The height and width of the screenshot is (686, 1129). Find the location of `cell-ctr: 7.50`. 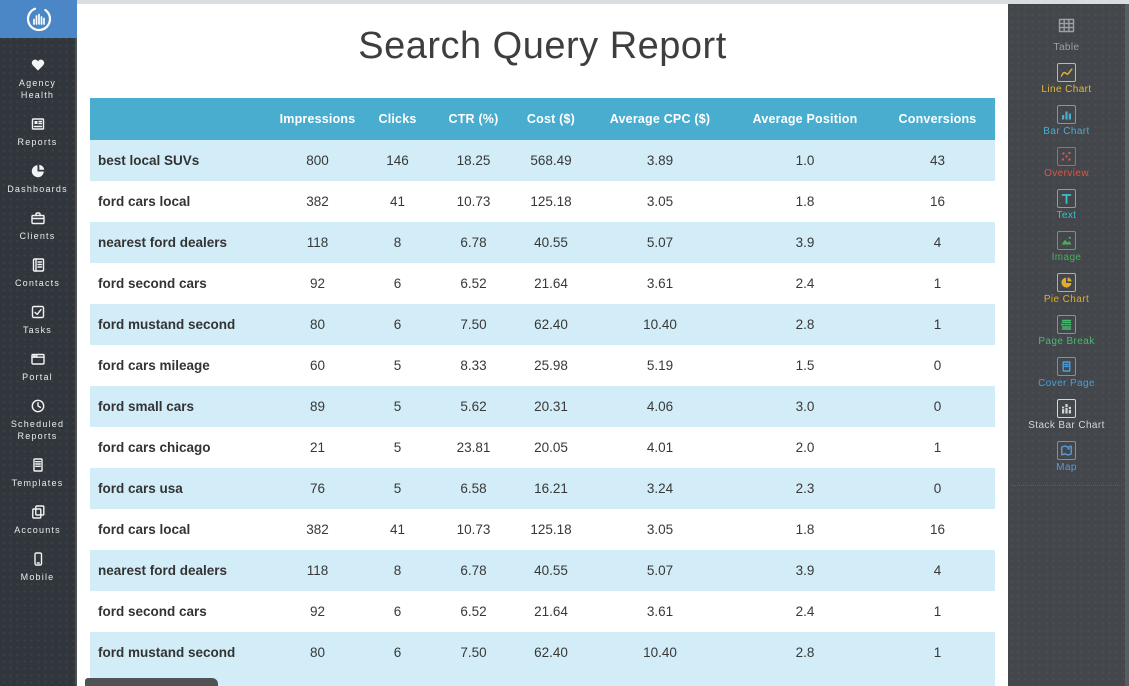

cell-ctr: 7.50 is located at coordinates (473, 324).